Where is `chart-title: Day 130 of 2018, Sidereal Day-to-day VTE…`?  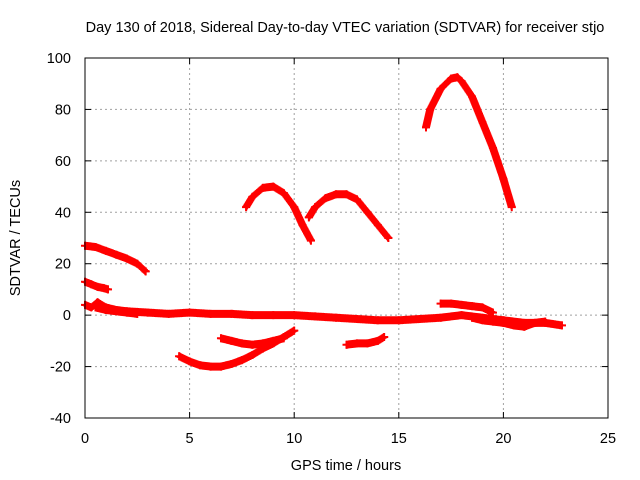
chart-title: Day 130 of 2018, Sidereal Day-to-day VTE… is located at coordinates (345, 28).